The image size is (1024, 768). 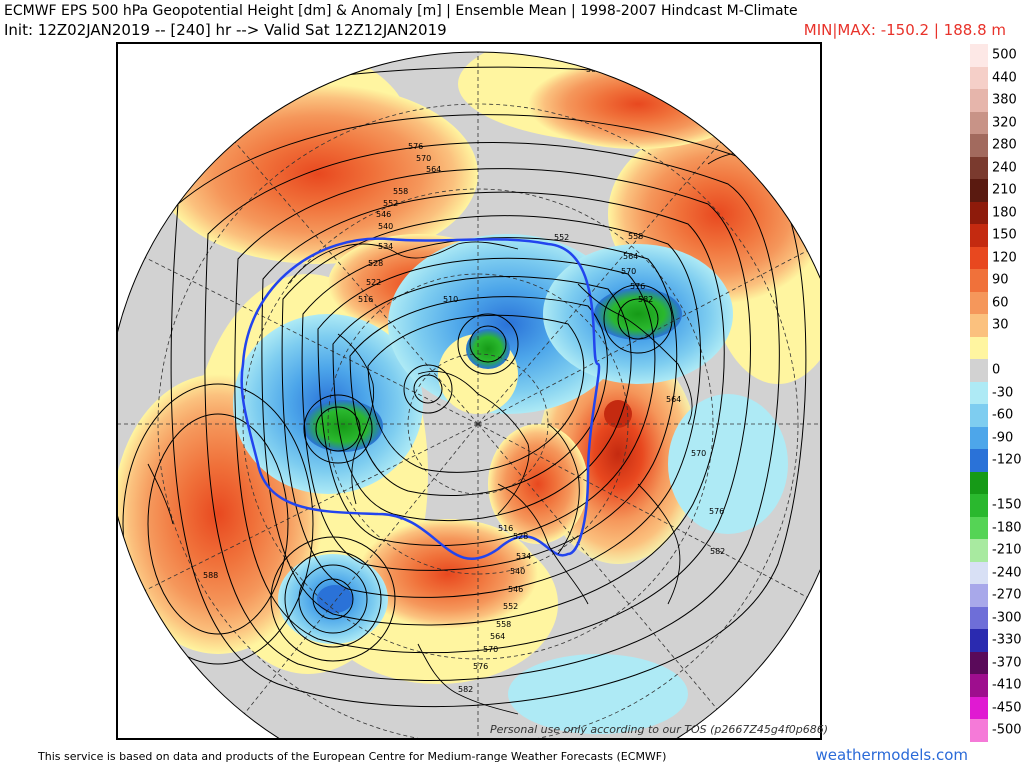 What do you see at coordinates (1004, 123) in the screenshot?
I see `colorbar-label: 320` at bounding box center [1004, 123].